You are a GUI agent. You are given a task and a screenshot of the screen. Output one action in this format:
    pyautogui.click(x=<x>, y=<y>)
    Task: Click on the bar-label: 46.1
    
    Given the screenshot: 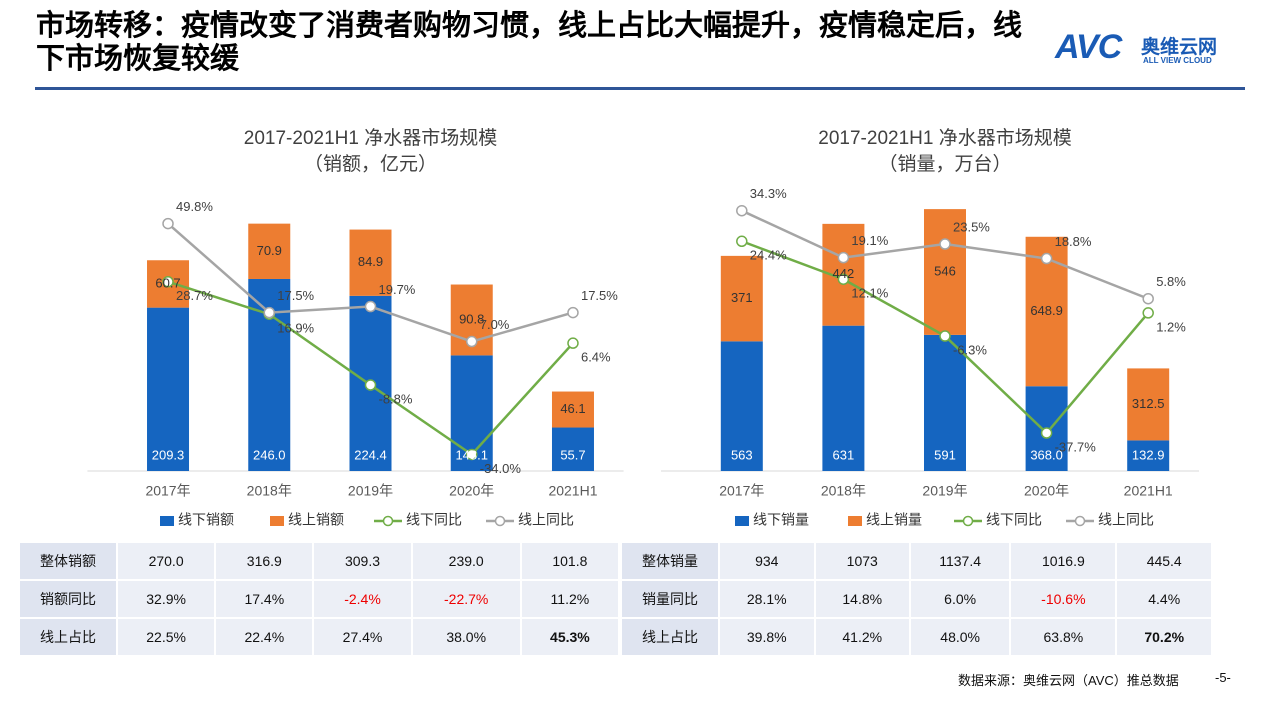 What is the action you would take?
    pyautogui.click(x=572, y=408)
    